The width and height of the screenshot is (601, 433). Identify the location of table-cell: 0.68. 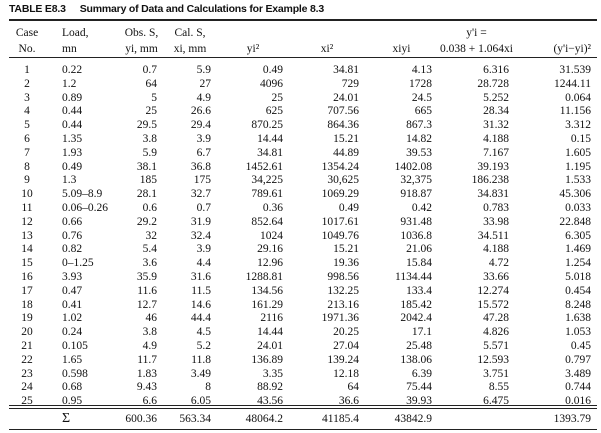
(72, 387).